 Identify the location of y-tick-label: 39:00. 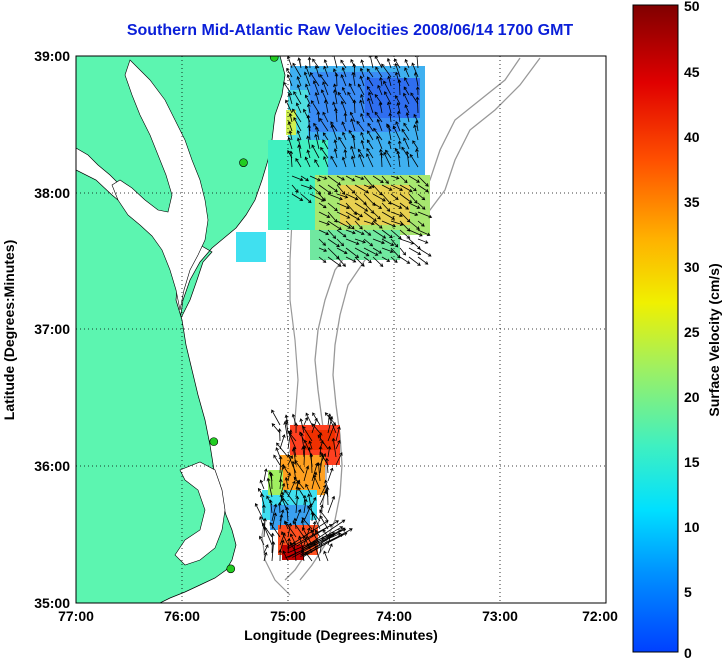
(52, 56).